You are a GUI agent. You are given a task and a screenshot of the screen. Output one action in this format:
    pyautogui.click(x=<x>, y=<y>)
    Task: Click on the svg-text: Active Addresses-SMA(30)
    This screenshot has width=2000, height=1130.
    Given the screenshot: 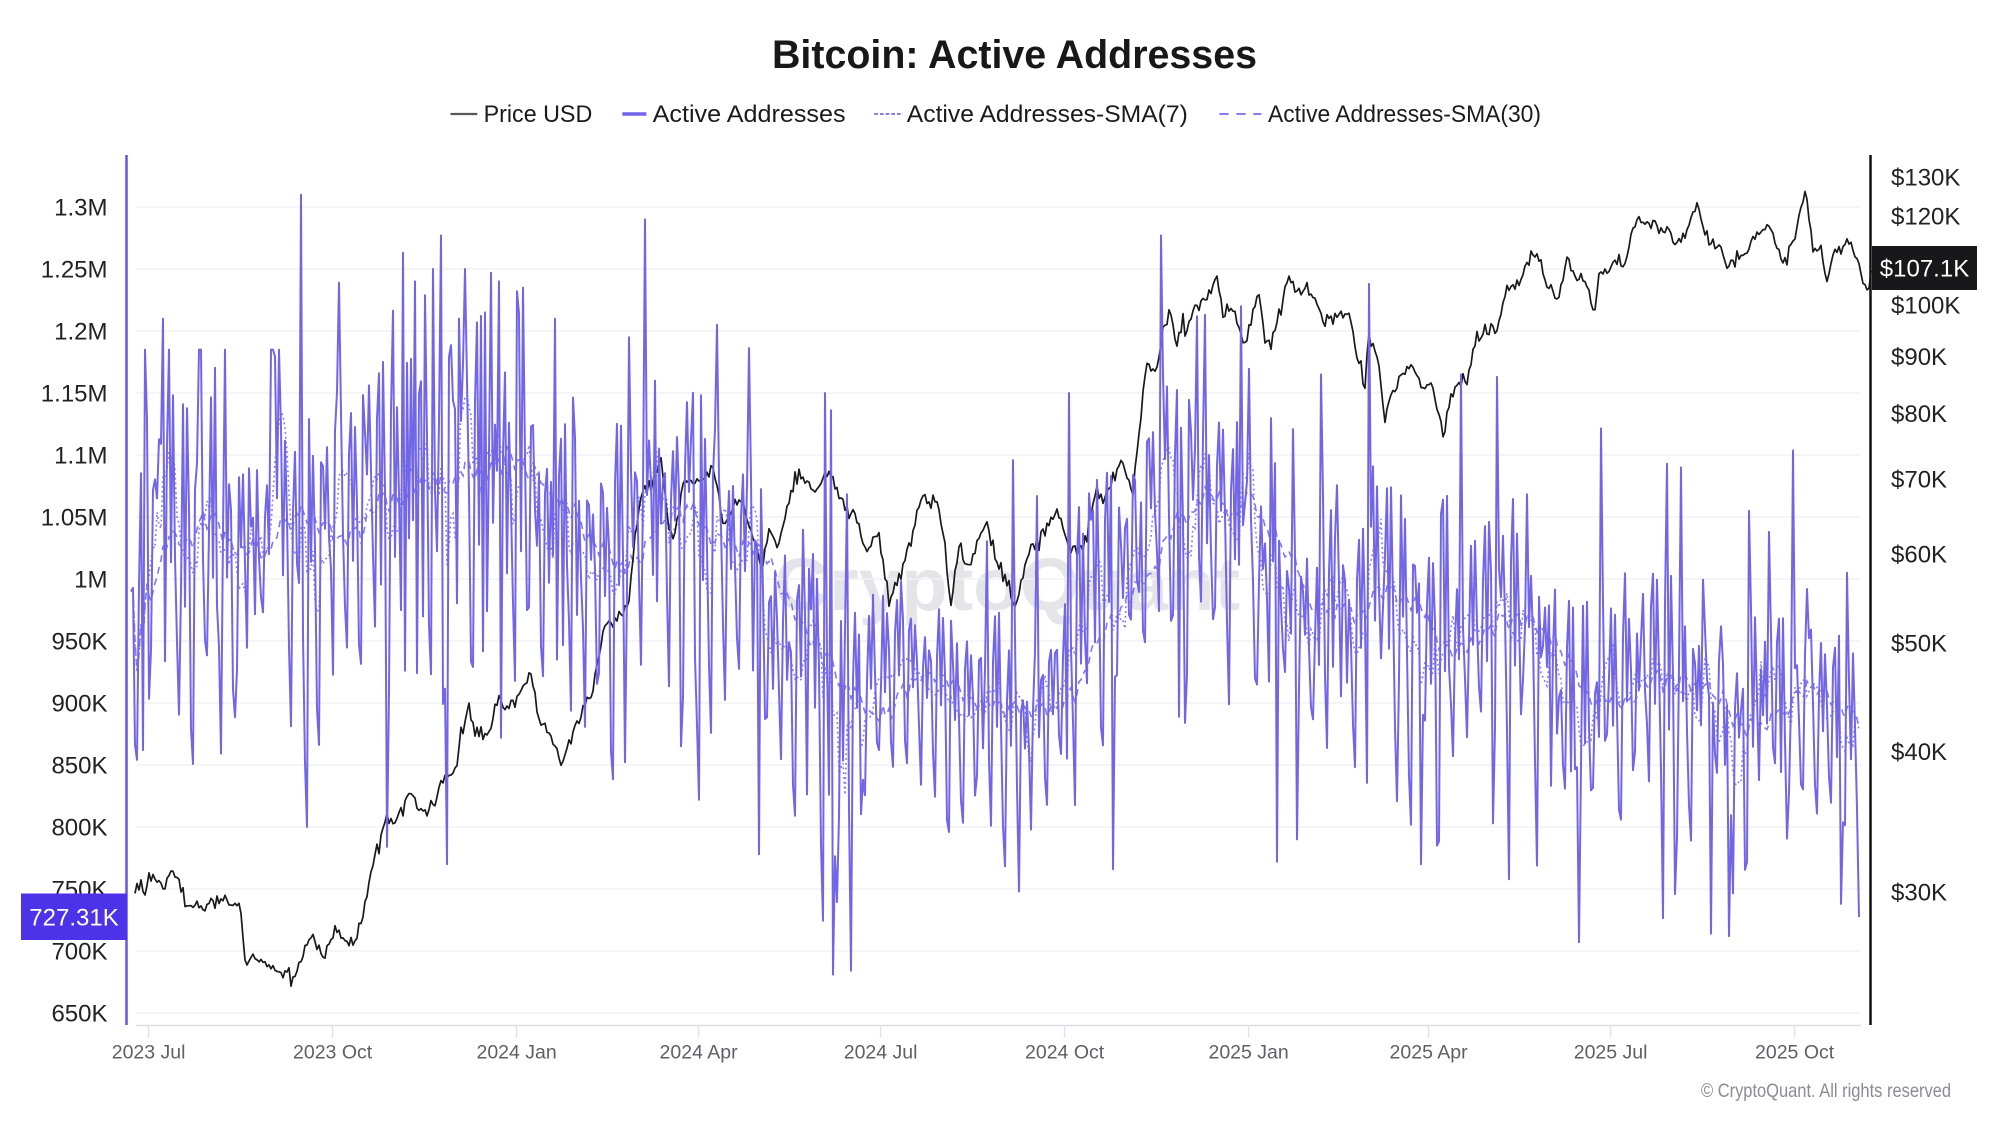 What is the action you would take?
    pyautogui.click(x=1404, y=114)
    